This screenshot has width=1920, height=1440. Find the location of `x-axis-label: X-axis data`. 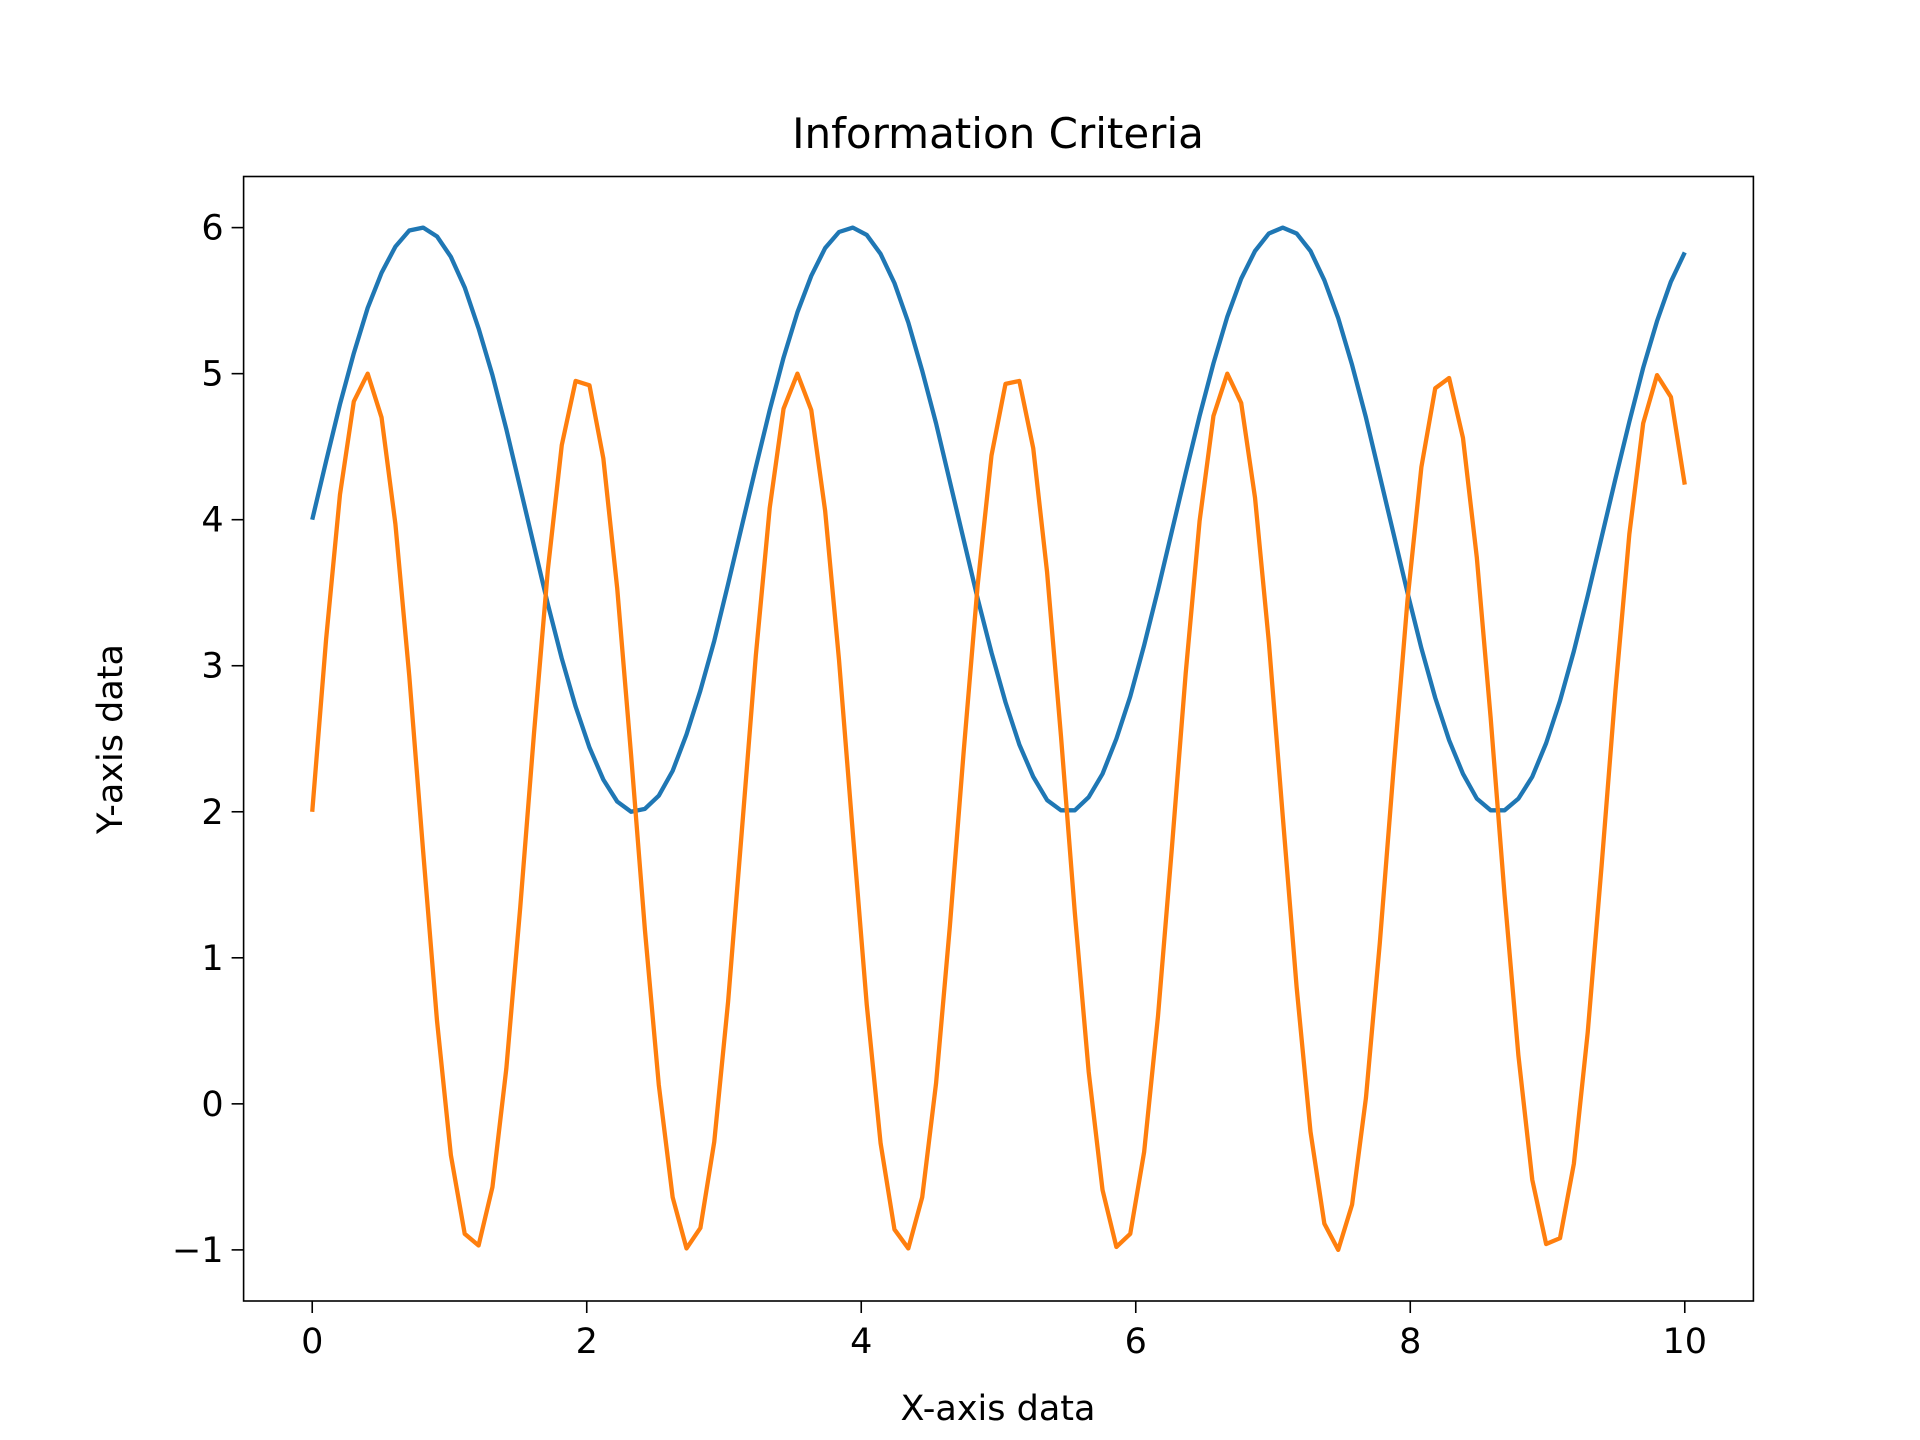

x-axis-label: X-axis data is located at coordinates (998, 1409).